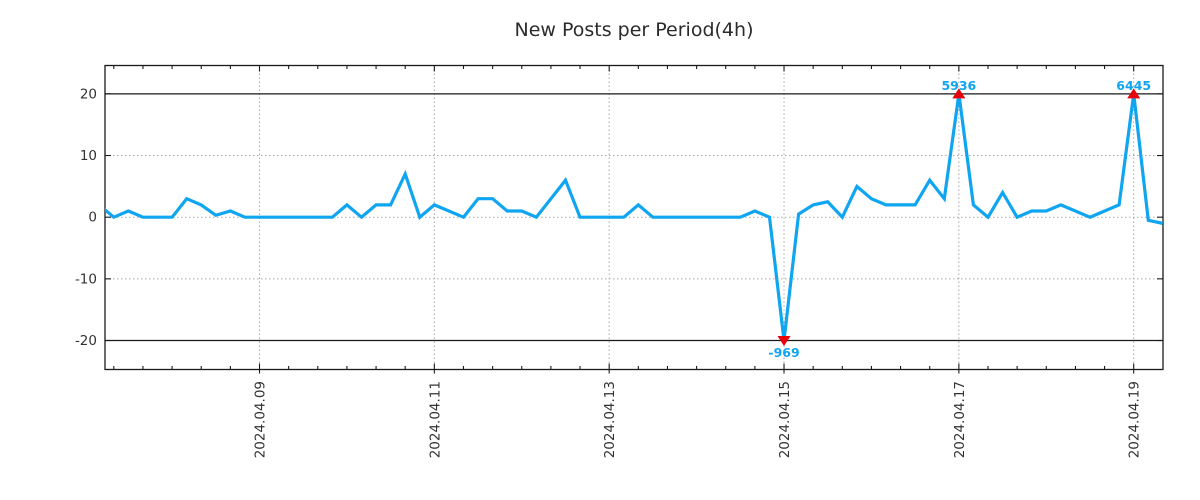 This screenshot has height=500, width=1200. Describe the element at coordinates (86, 341) in the screenshot. I see `y-tick-label: -20` at that location.